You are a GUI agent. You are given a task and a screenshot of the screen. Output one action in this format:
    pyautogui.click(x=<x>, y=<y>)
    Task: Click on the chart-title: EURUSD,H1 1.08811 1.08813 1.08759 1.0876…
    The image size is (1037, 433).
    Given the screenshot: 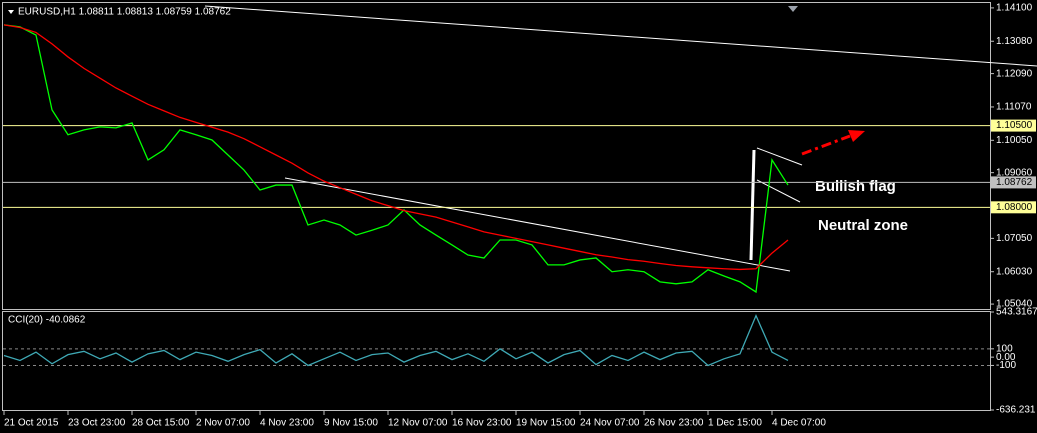 What is the action you would take?
    pyautogui.click(x=124, y=12)
    